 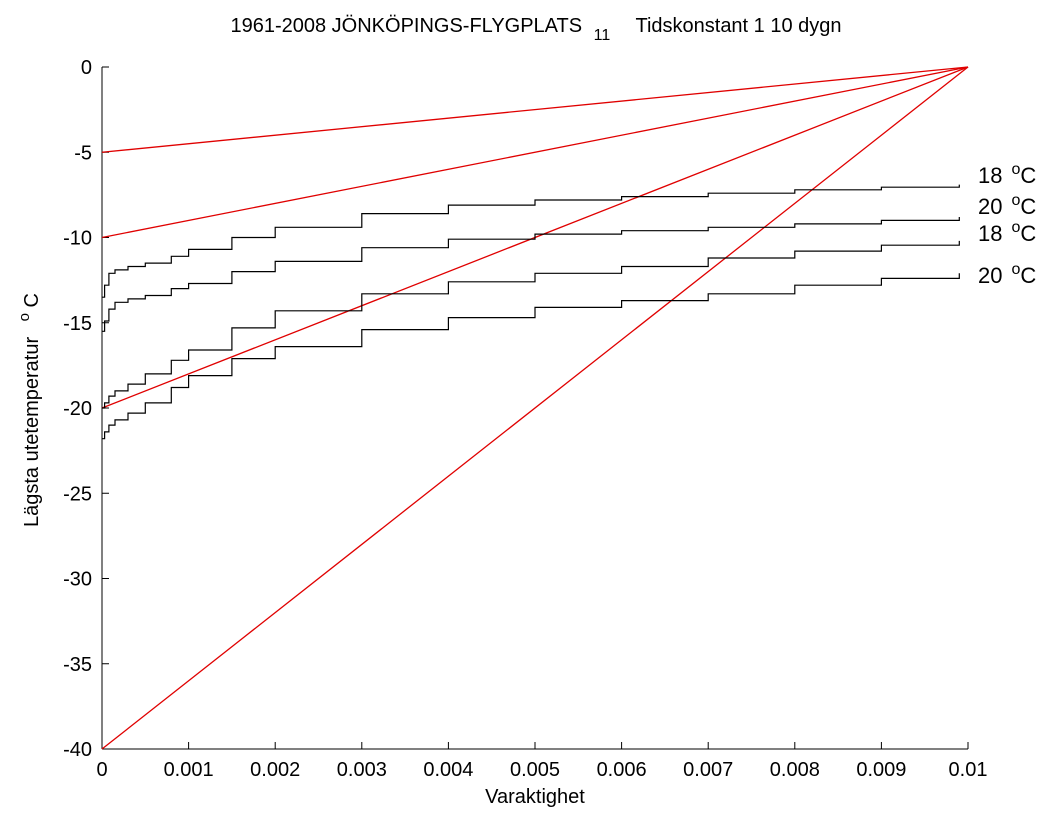 I want to click on y-tick-label: -30, so click(x=77, y=580).